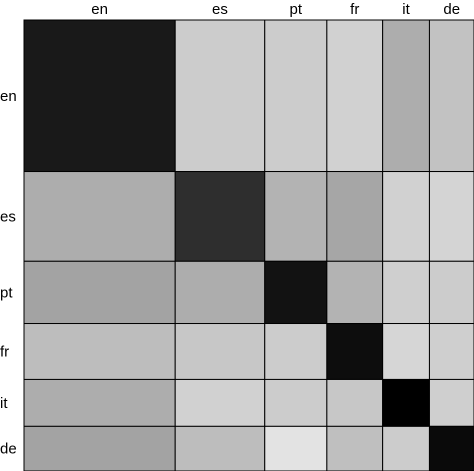 This screenshot has height=471, width=474. I want to click on heatmap-cell-pt-pt, so click(296, 292).